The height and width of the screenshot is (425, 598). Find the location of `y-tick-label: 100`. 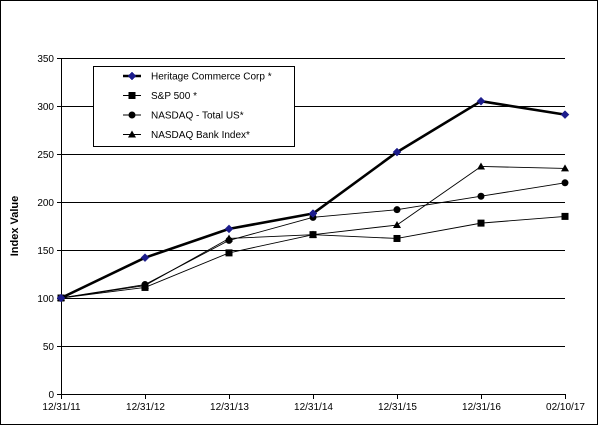

y-tick-label: 100 is located at coordinates (45, 299).